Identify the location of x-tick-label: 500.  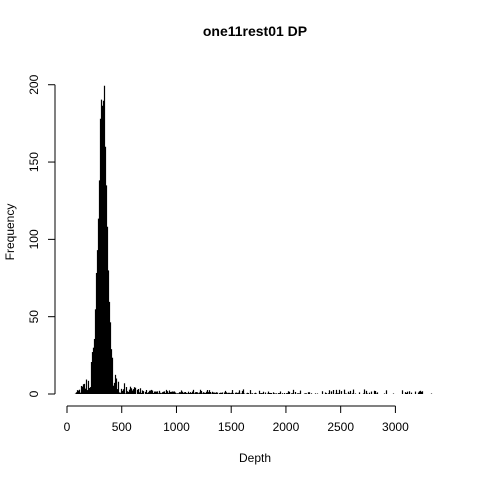
(122, 427).